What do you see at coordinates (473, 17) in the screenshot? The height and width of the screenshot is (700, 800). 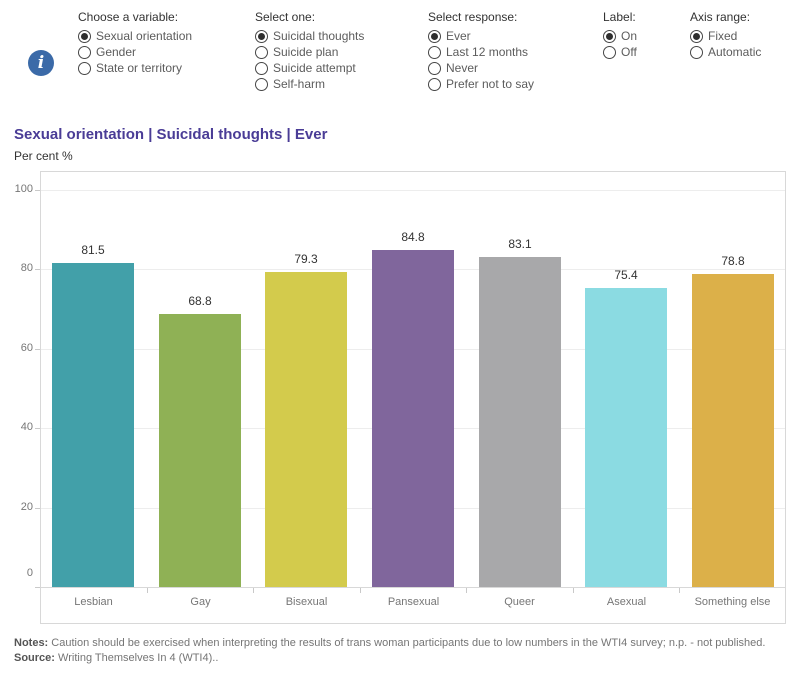 I see `control-group-label: Select response:` at bounding box center [473, 17].